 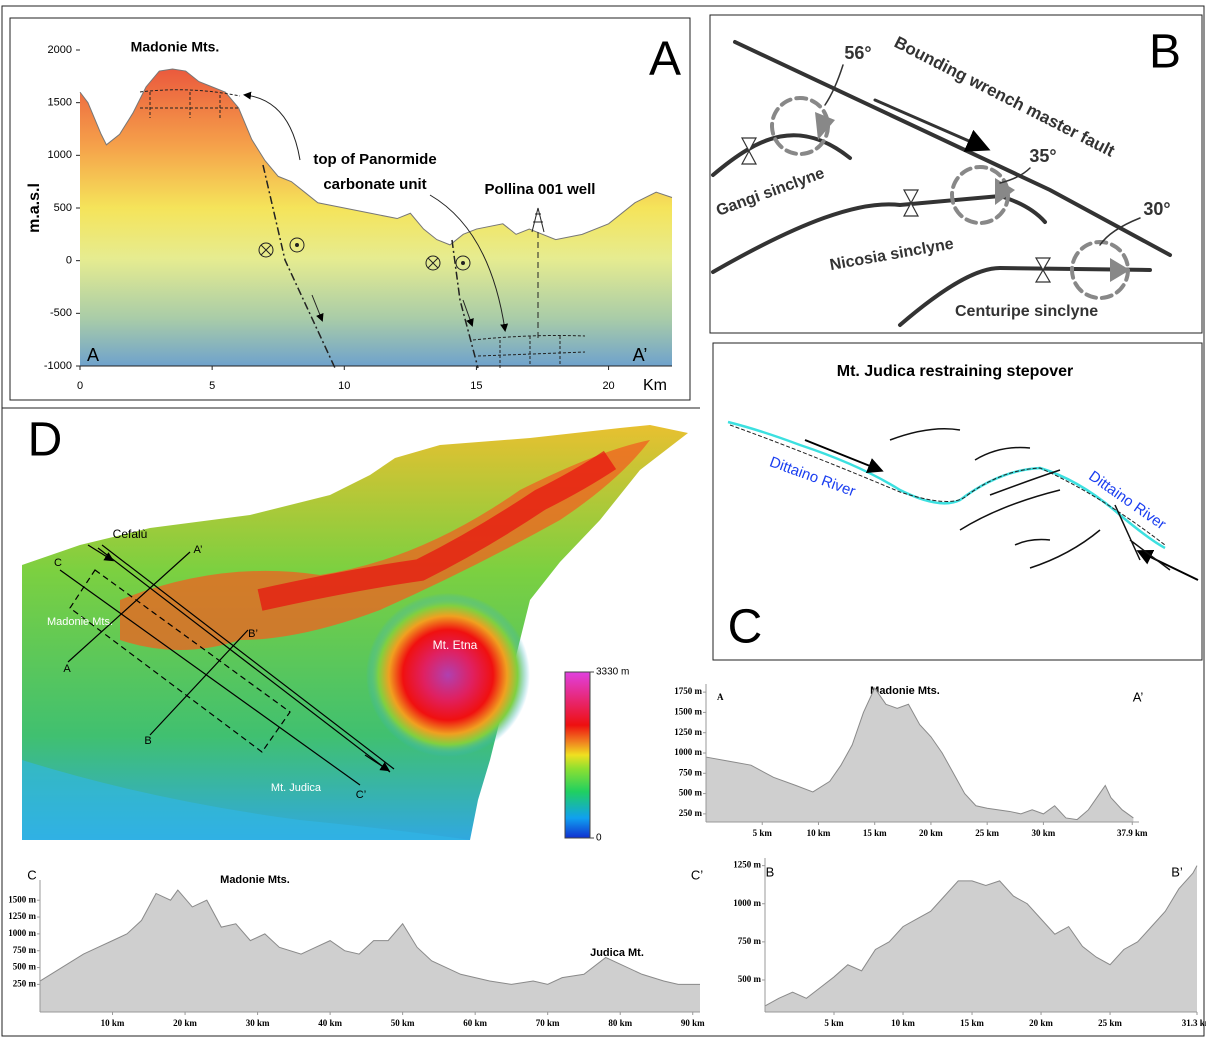 What do you see at coordinates (80, 622) in the screenshot?
I see `place-label: Madonie Mts.` at bounding box center [80, 622].